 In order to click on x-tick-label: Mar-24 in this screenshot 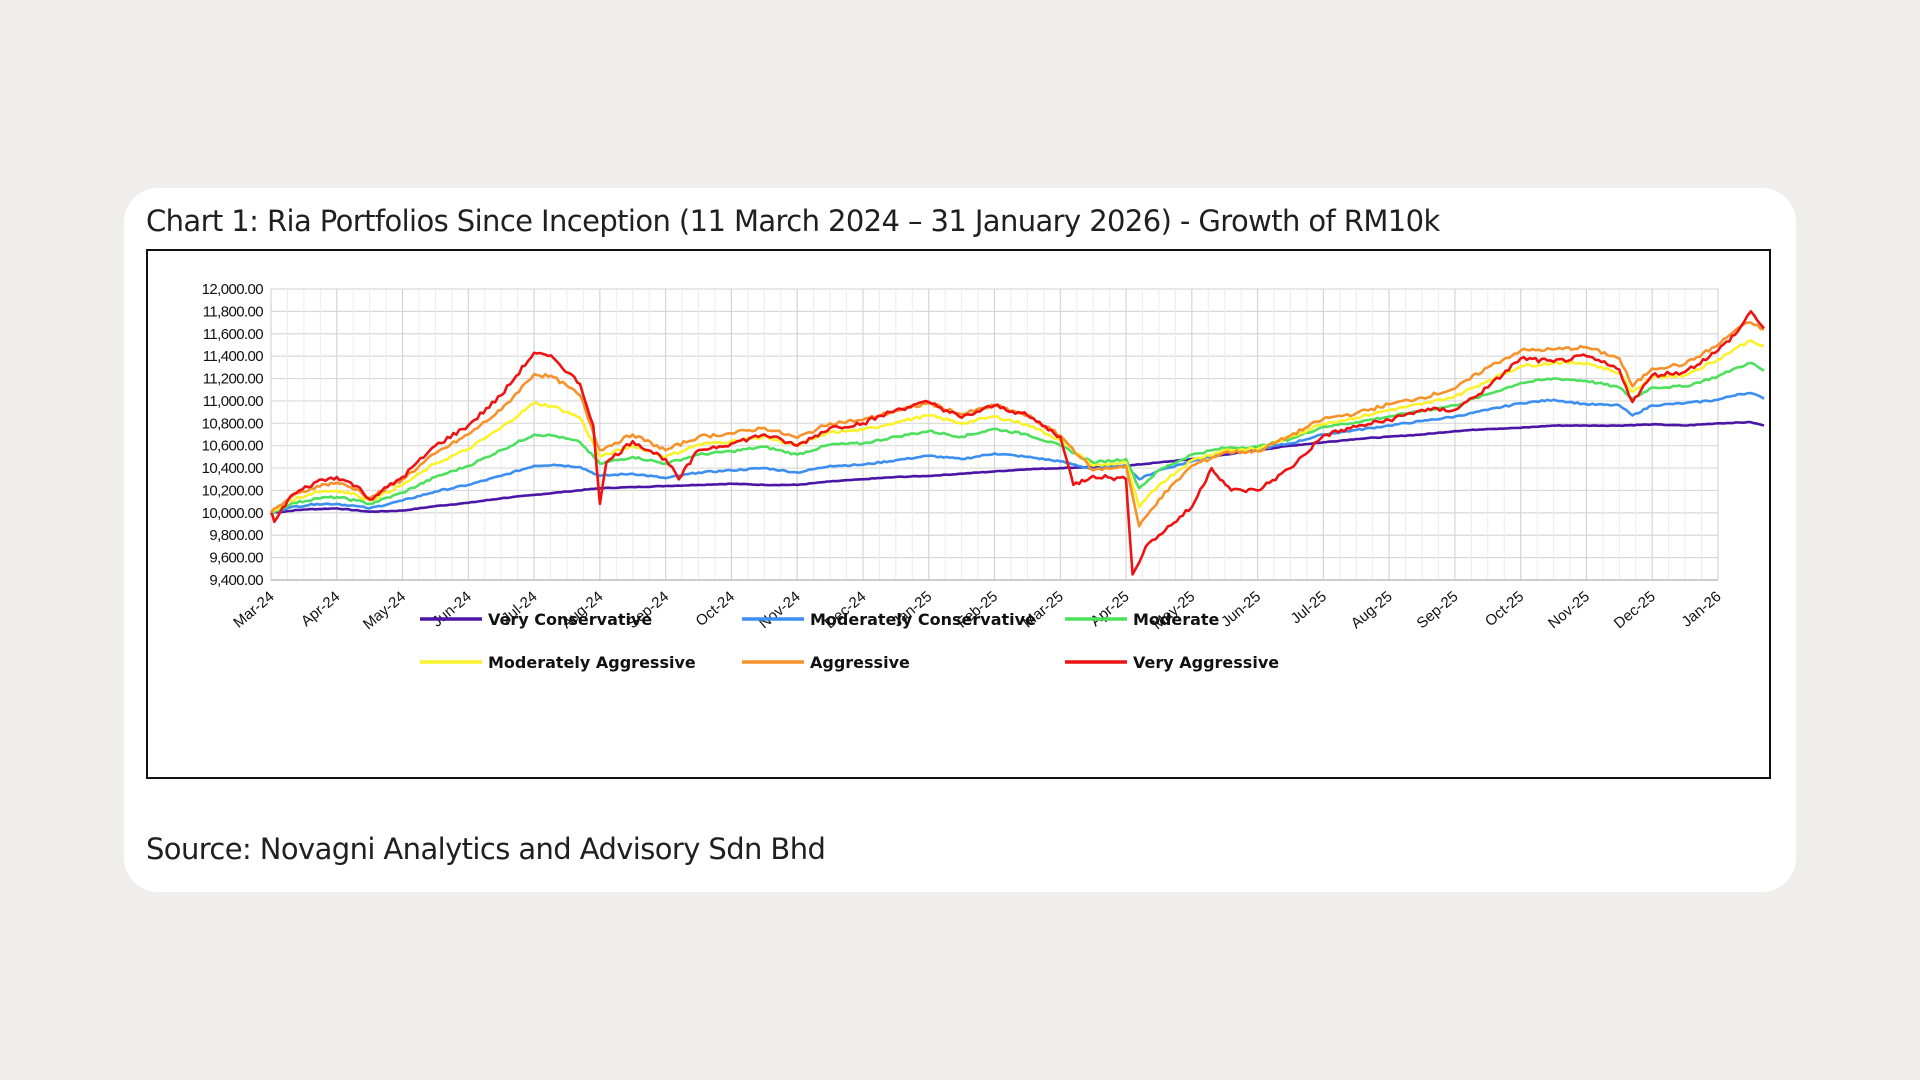, I will do `click(253, 610)`.